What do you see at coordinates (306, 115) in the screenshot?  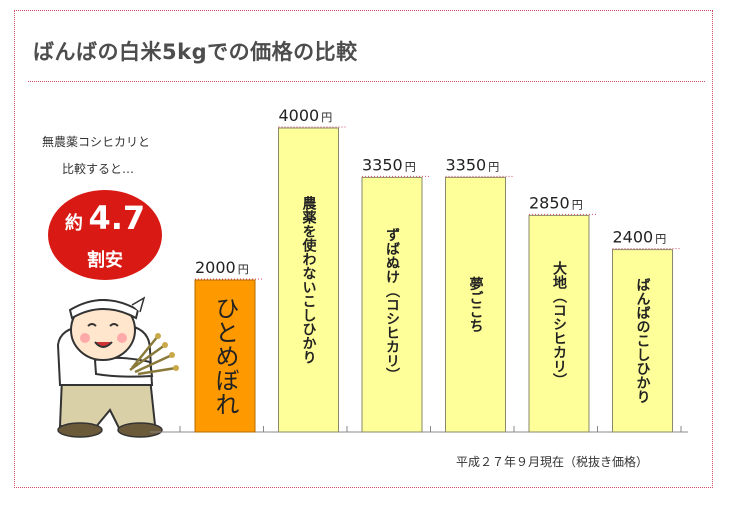 I see `value-label: 4000 円` at bounding box center [306, 115].